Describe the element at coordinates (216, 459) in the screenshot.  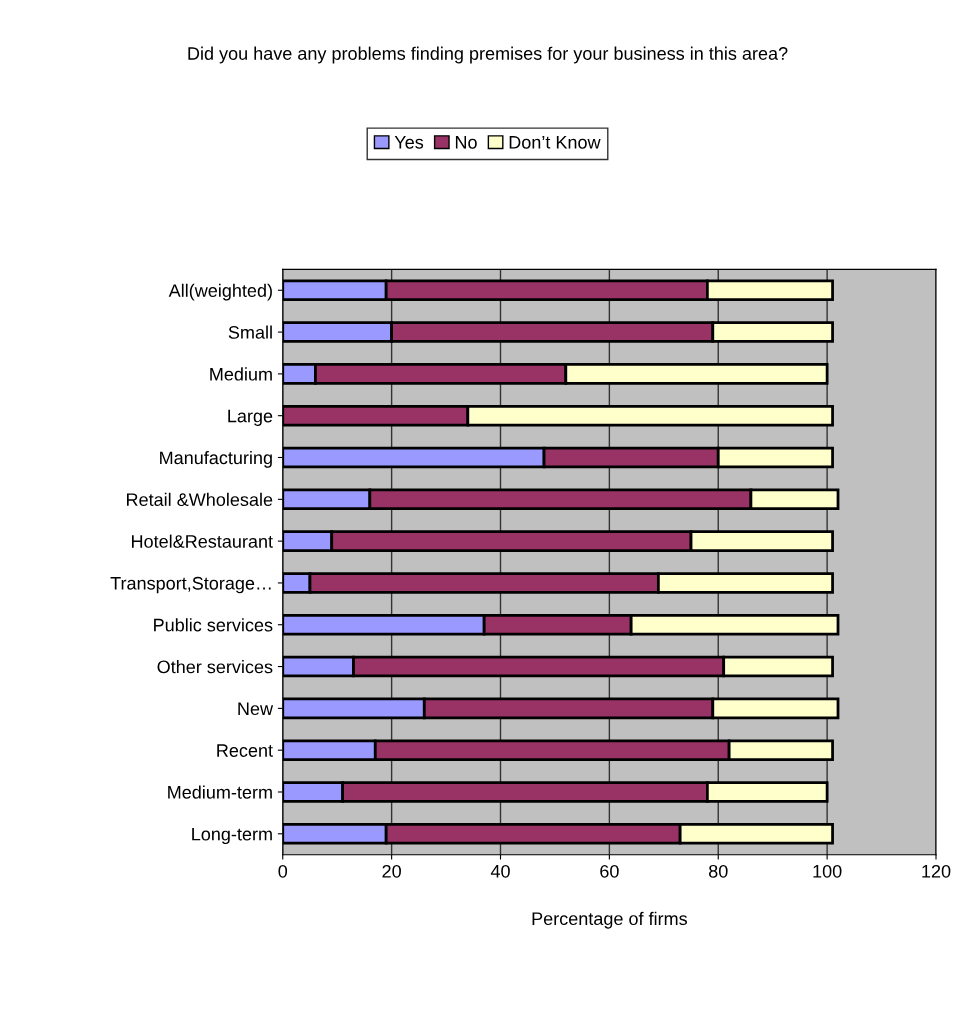
I see `y-tick-label: Manufacturing` at that location.